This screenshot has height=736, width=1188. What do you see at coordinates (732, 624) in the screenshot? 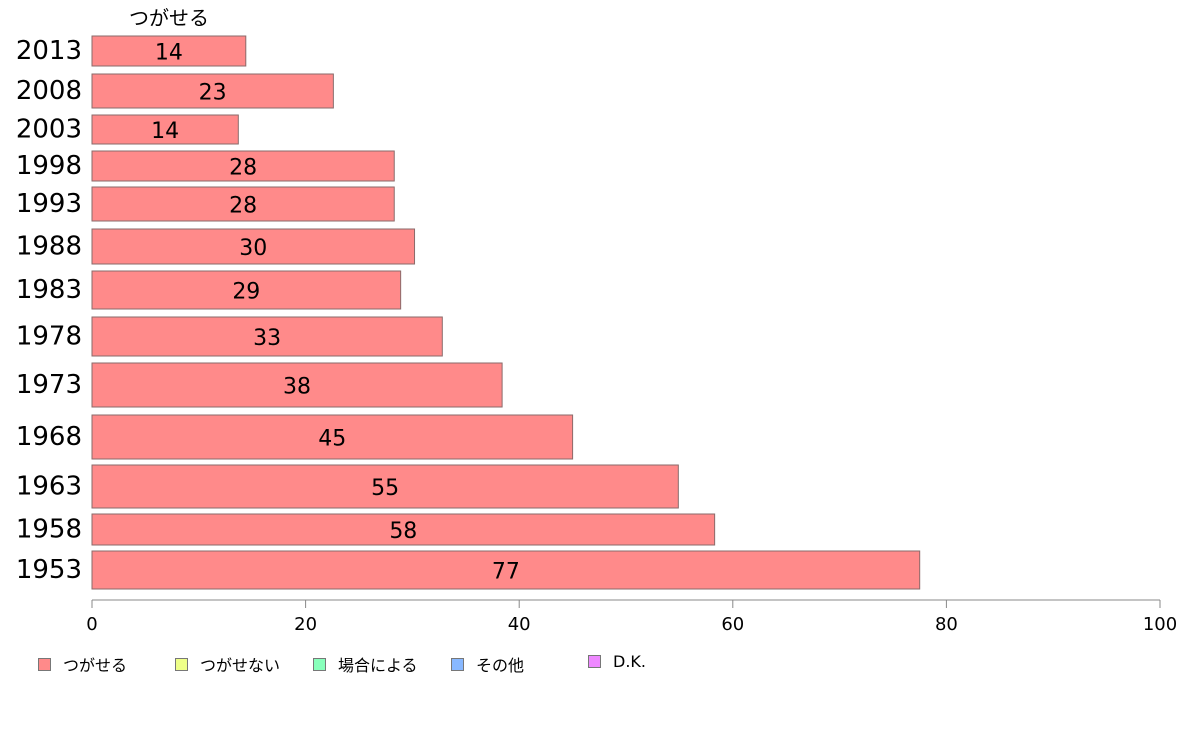
I see `x-tick-label-60: 60` at bounding box center [732, 624].